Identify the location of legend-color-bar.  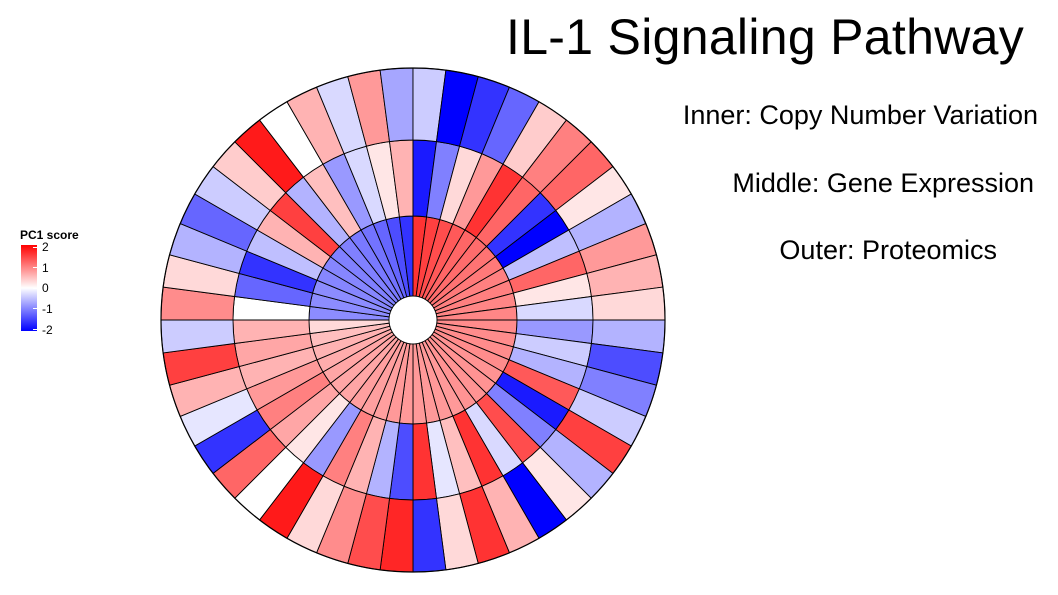
(29, 288).